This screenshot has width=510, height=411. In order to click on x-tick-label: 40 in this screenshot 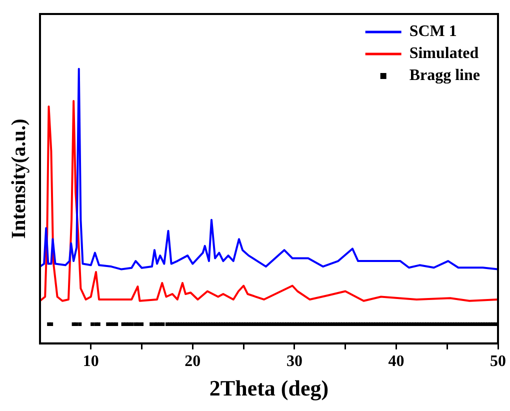, I will do `click(396, 361)`.